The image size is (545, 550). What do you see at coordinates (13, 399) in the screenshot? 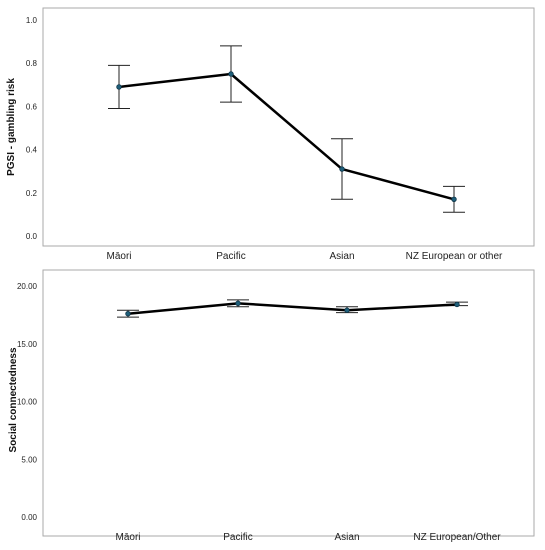
I see `y-axis-label: Social connectedness` at bounding box center [13, 399].